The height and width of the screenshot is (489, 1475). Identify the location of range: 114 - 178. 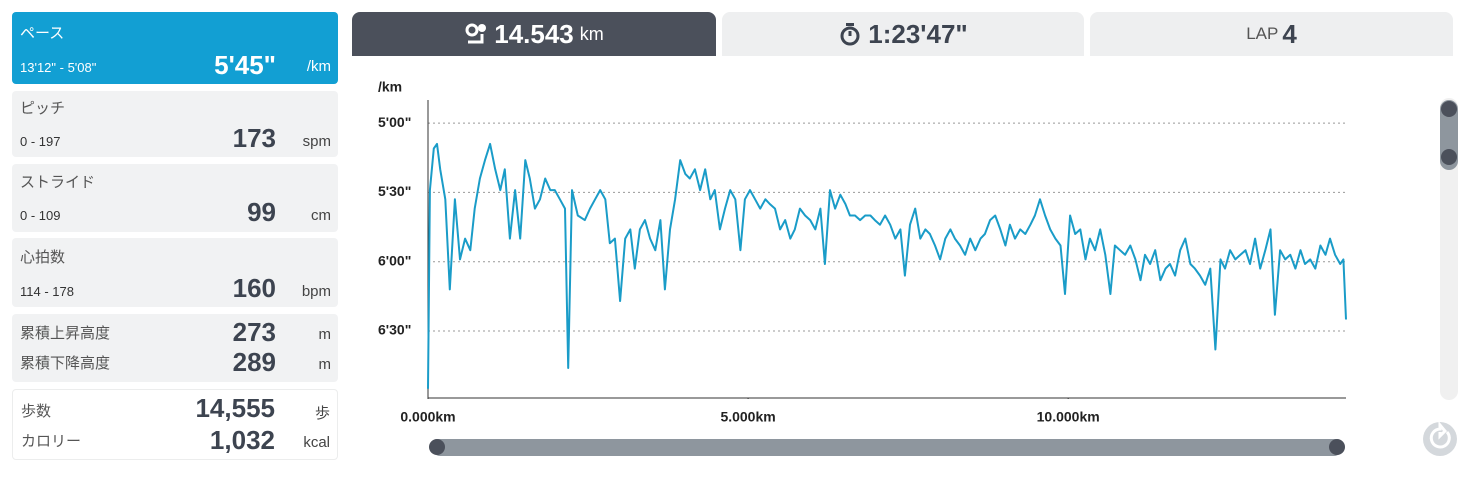
(47, 291).